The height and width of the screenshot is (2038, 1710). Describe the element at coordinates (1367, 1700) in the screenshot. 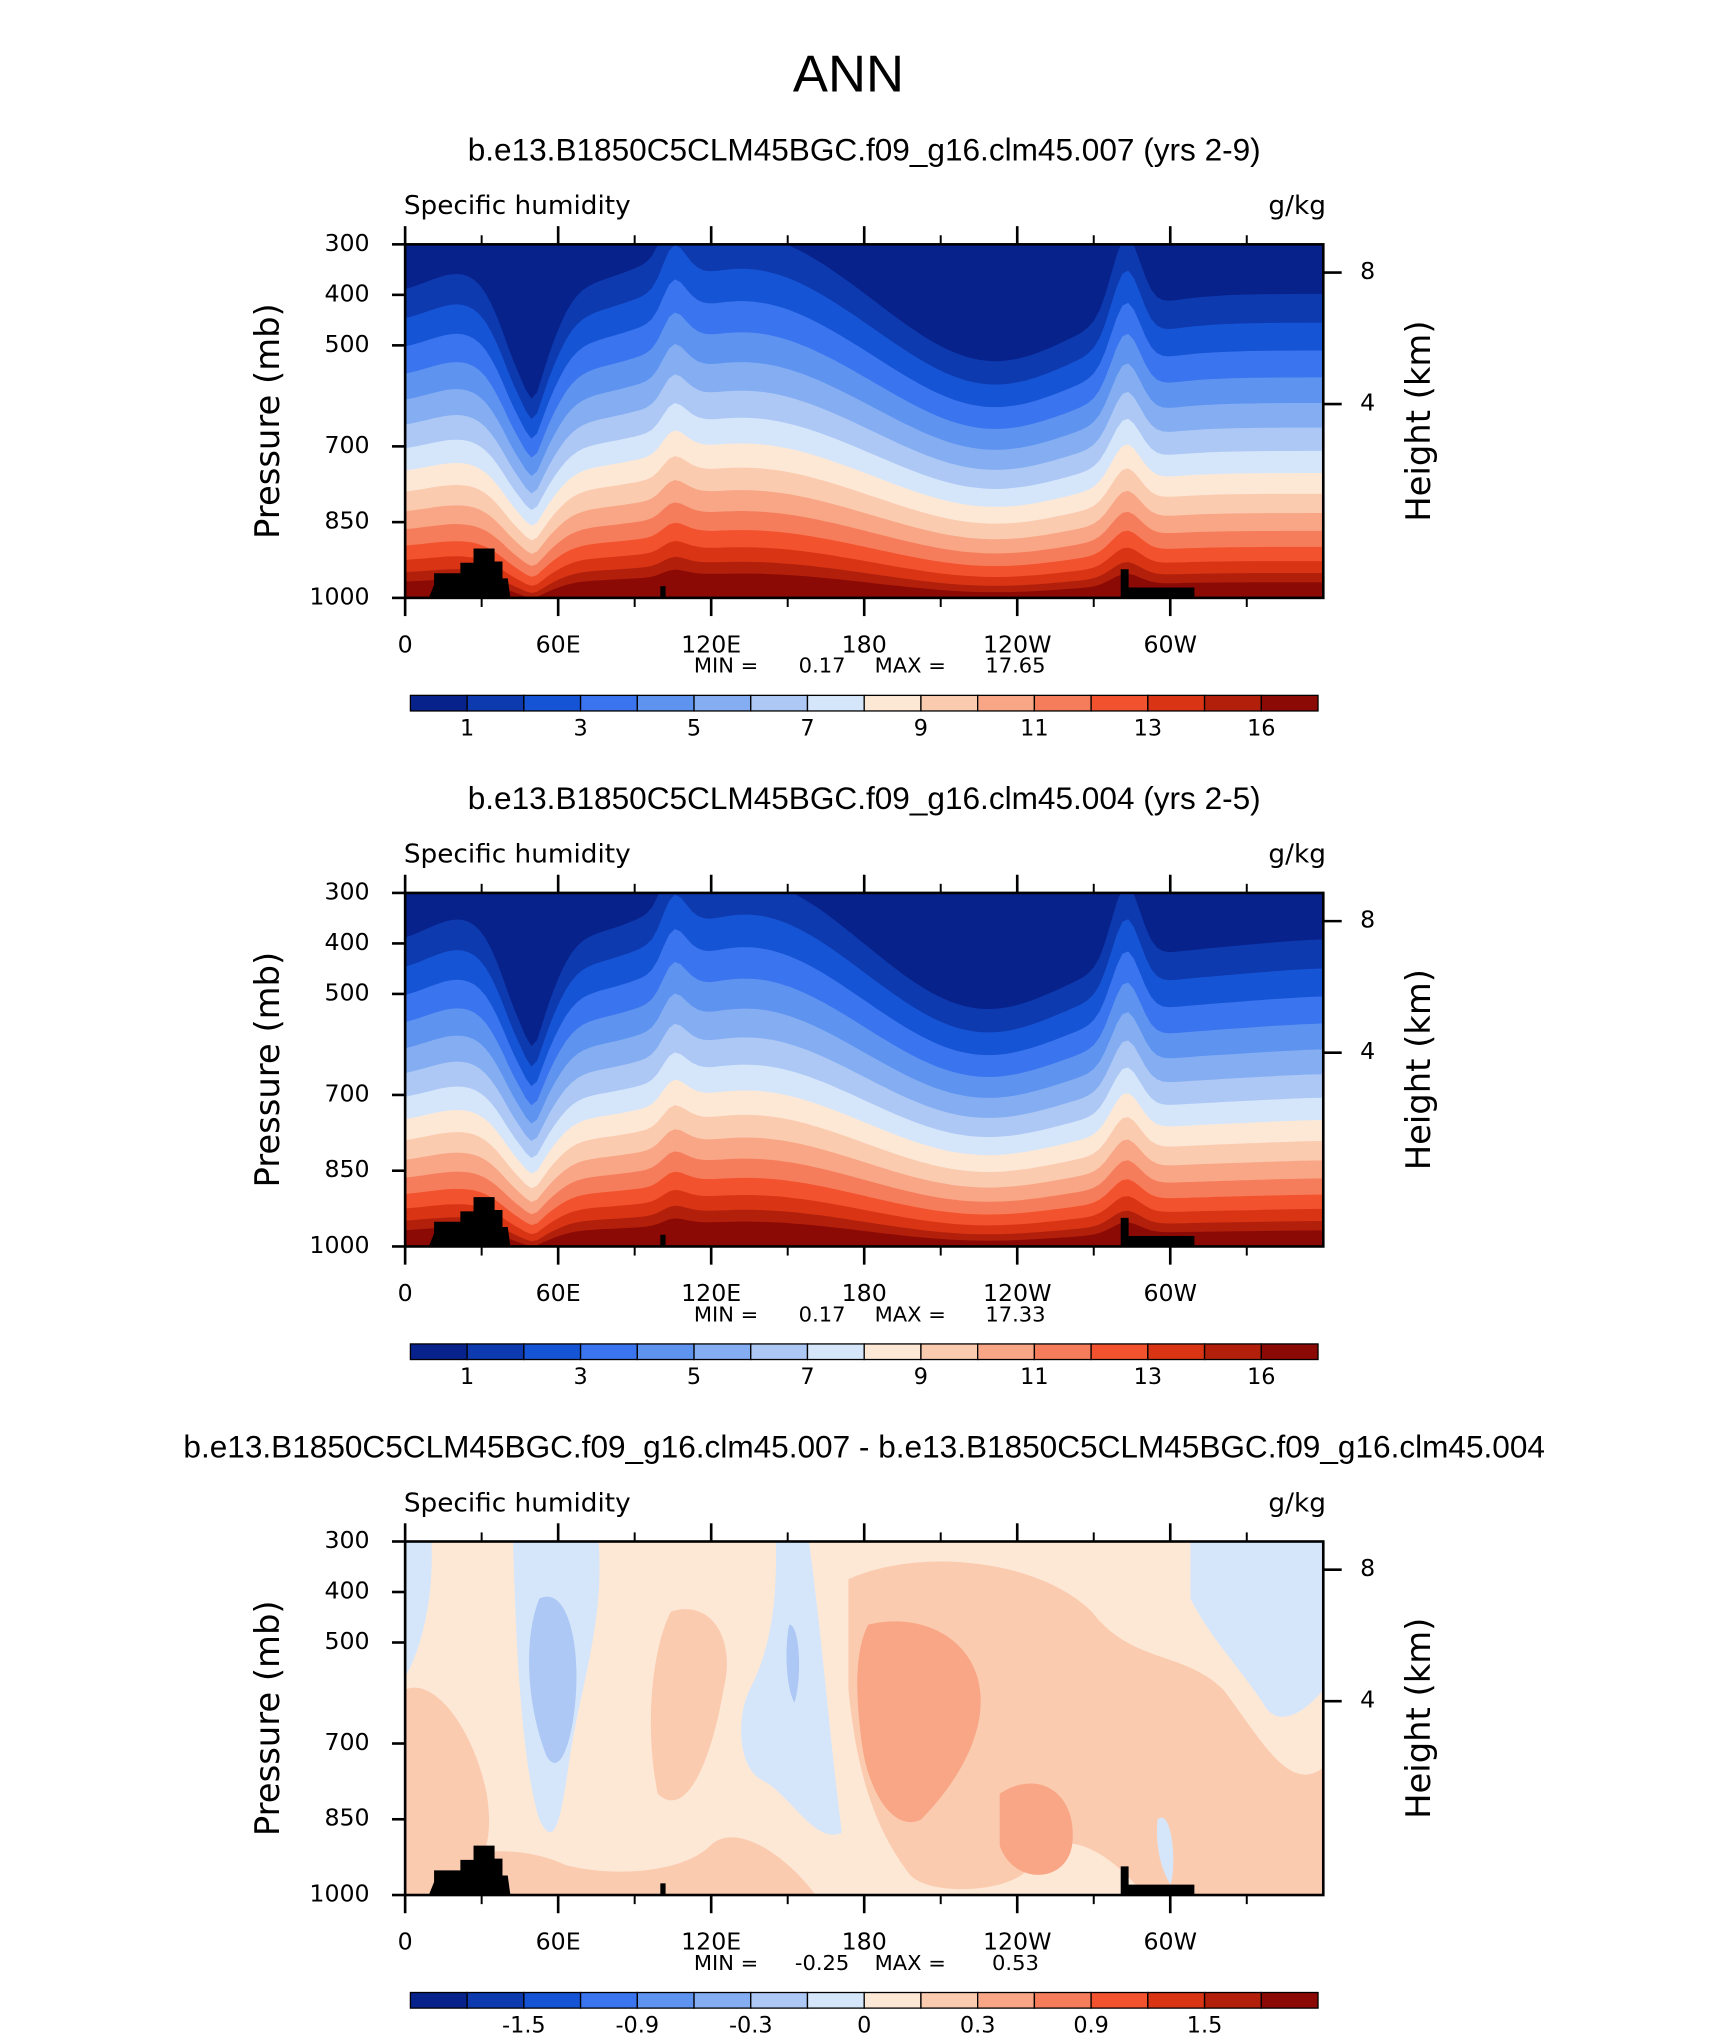

I see `y2-tick-label: 4` at that location.